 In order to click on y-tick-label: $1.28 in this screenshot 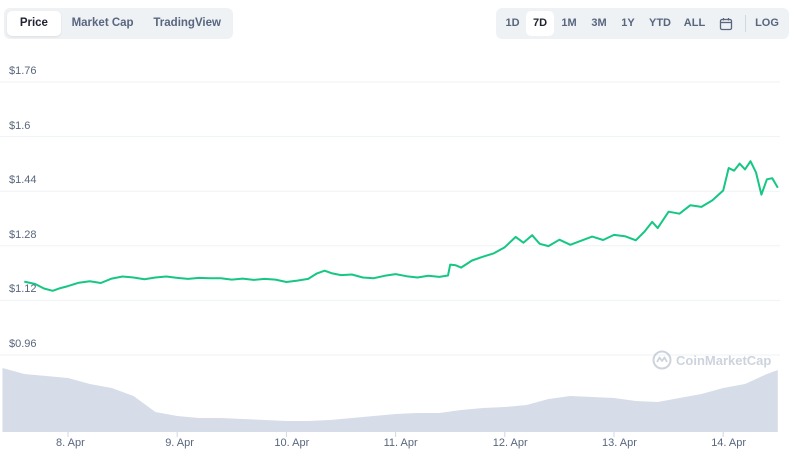, I will do `click(23, 234)`.